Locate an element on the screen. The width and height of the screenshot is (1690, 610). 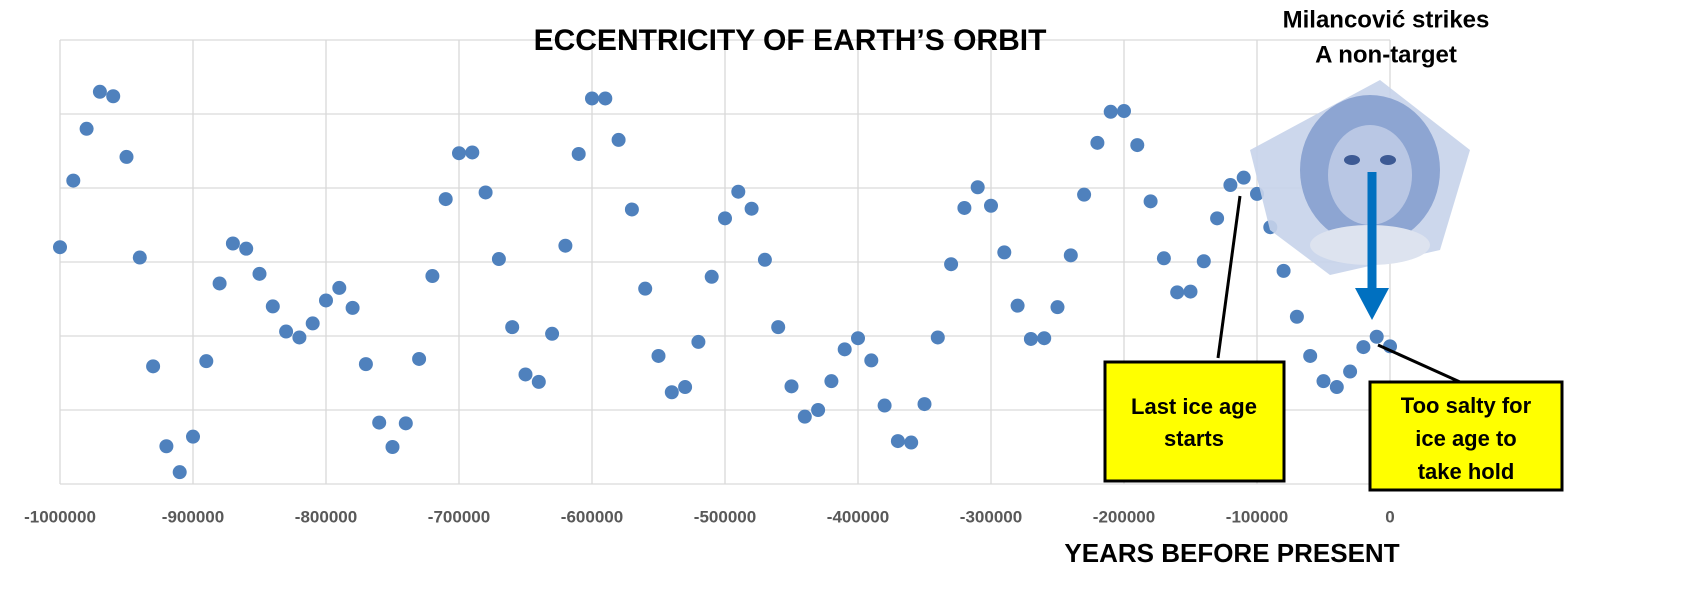
annotation: Last ice age is located at coordinates (1194, 406).